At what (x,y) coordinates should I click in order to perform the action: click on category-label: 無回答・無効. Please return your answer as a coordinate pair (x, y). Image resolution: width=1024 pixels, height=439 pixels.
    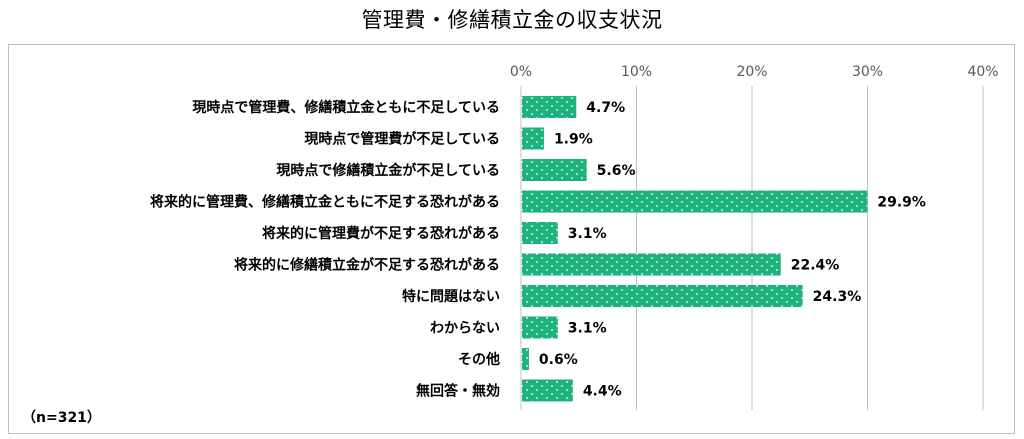
    Looking at the image, I should click on (458, 391).